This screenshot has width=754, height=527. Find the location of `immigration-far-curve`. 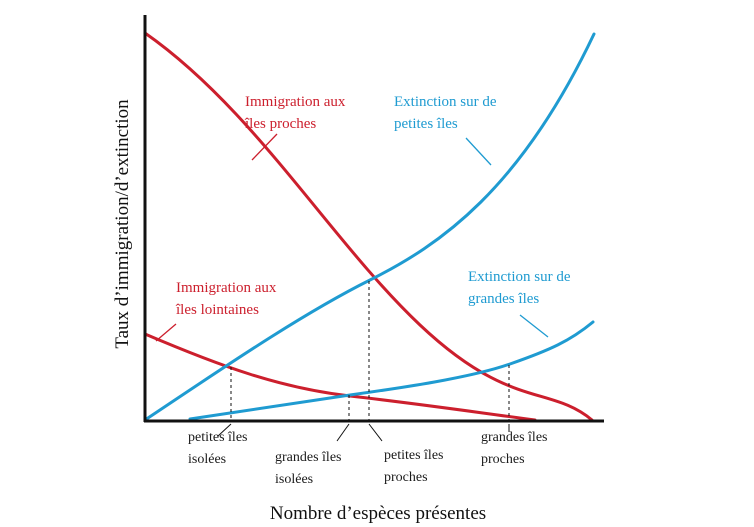

immigration-far-curve is located at coordinates (340, 377).